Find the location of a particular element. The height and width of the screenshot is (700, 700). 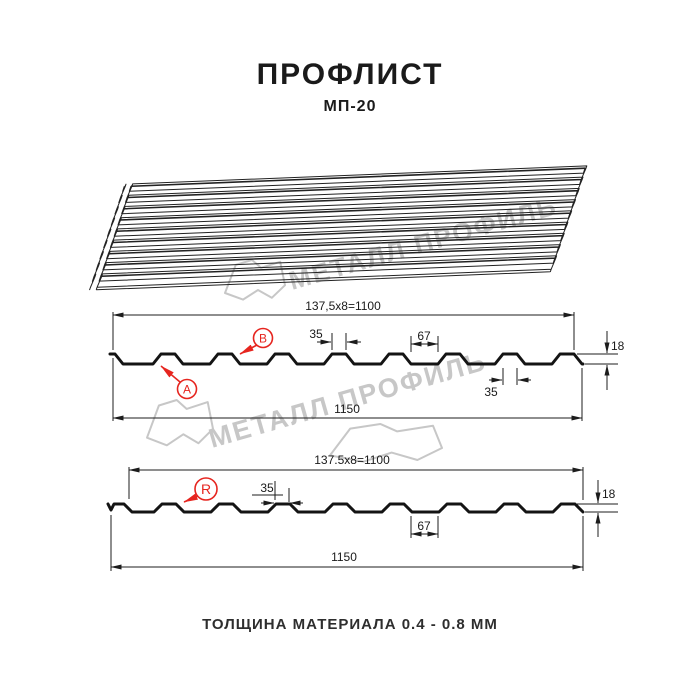

cross-section-top: 137,5x8=1100 1150 35 67 is located at coordinates (366, 360).